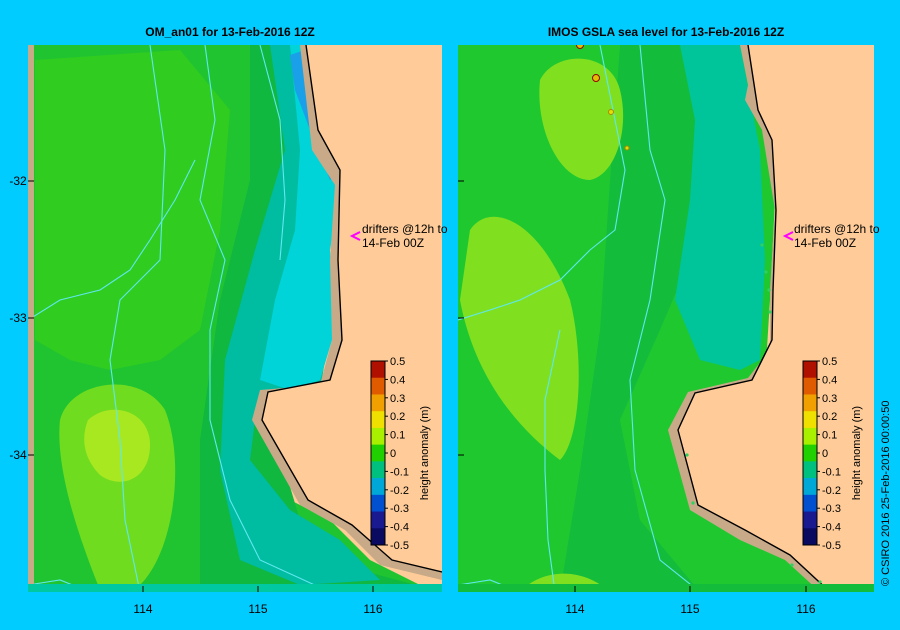 Image resolution: width=900 pixels, height=630 pixels. I want to click on right-drifter-arrow, so click(788, 236).